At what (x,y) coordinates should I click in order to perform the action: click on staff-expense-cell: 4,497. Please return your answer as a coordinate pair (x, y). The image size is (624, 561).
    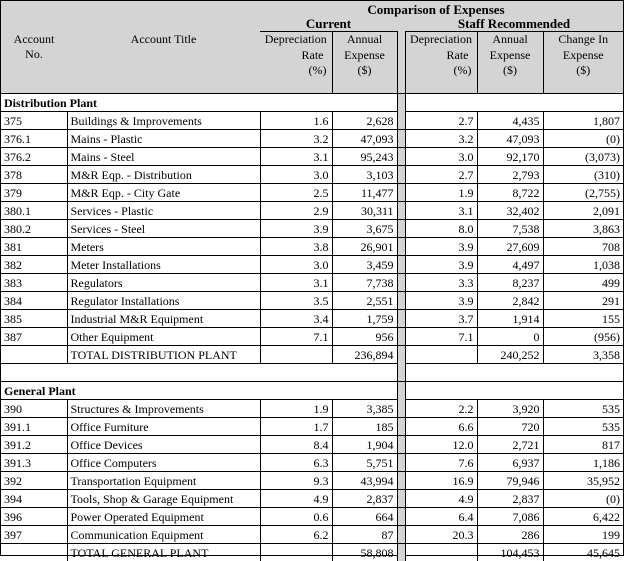
    Looking at the image, I should click on (510, 265).